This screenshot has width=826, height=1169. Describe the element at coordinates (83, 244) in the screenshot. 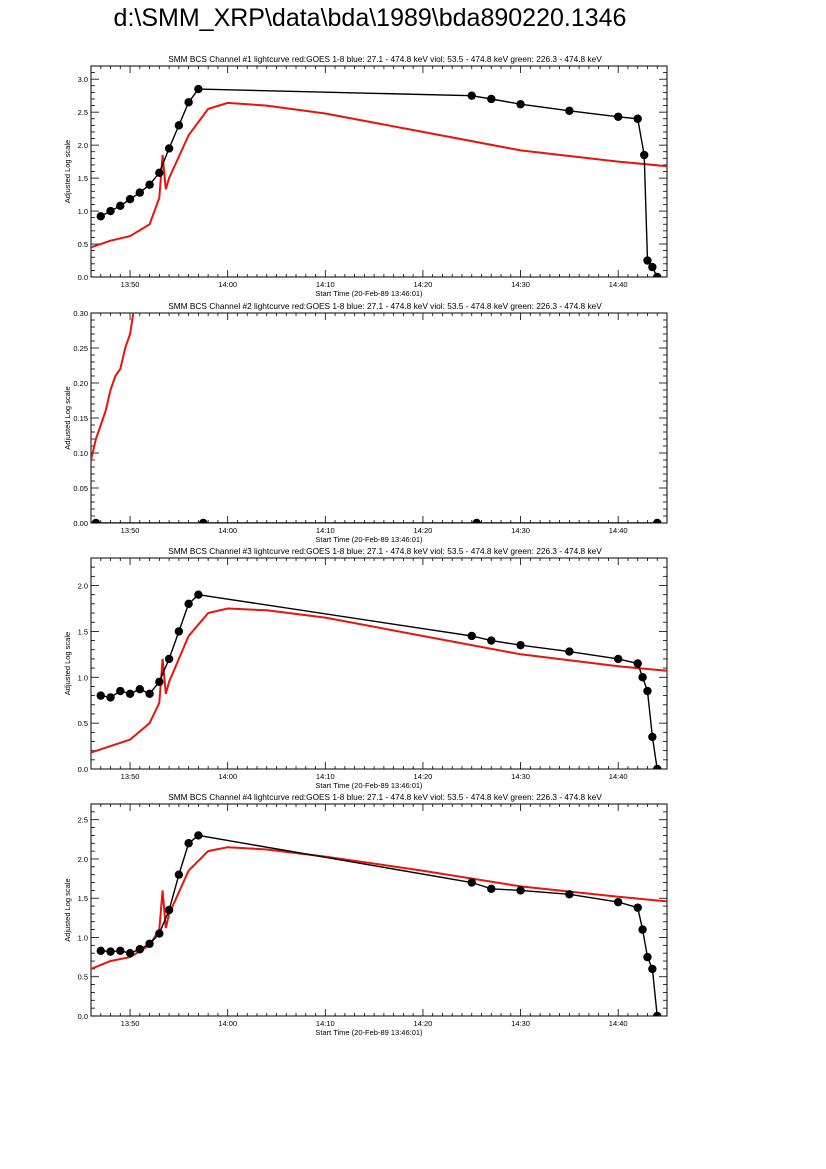

I see `y-tick-label: 0.5` at that location.